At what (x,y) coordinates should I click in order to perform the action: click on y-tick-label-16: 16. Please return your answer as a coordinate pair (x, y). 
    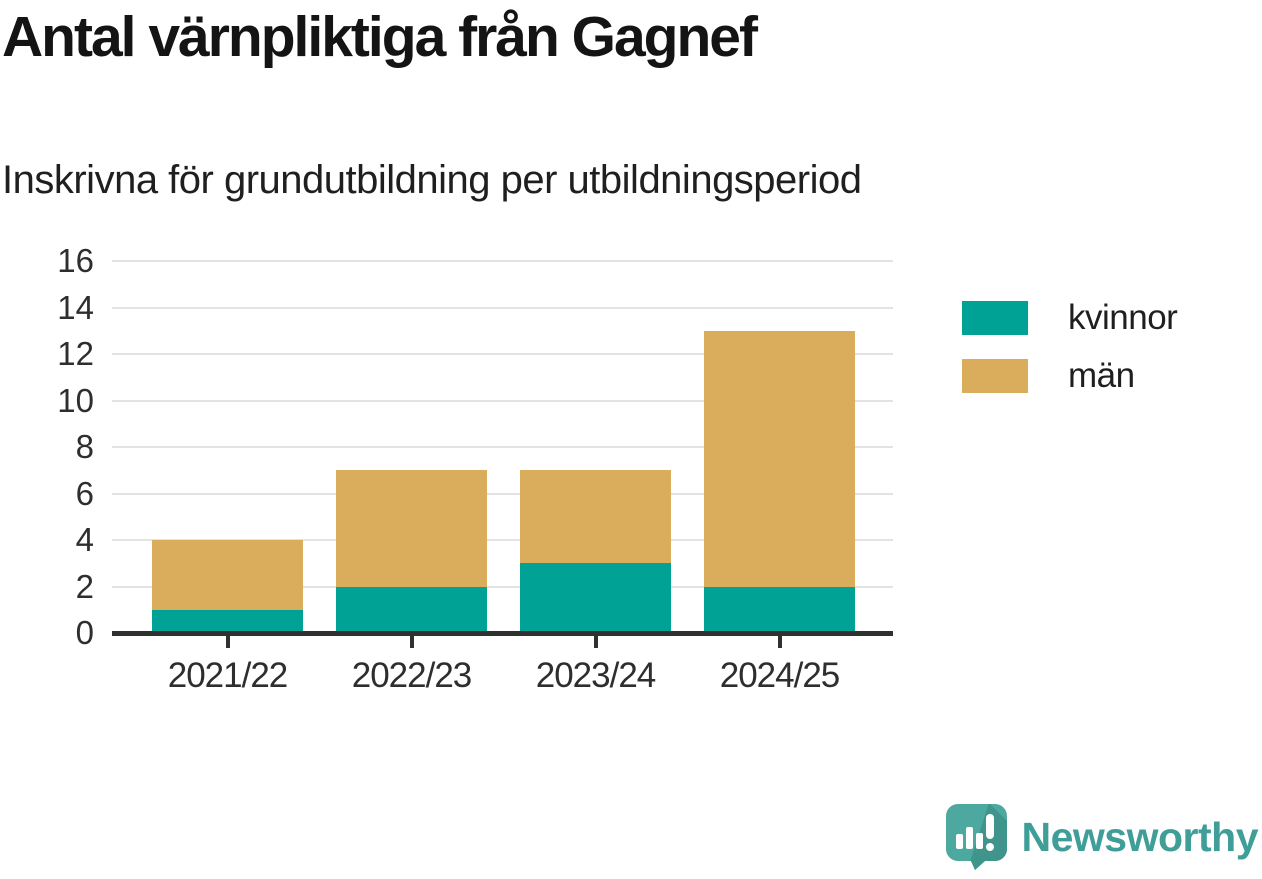
    Looking at the image, I should click on (75, 260).